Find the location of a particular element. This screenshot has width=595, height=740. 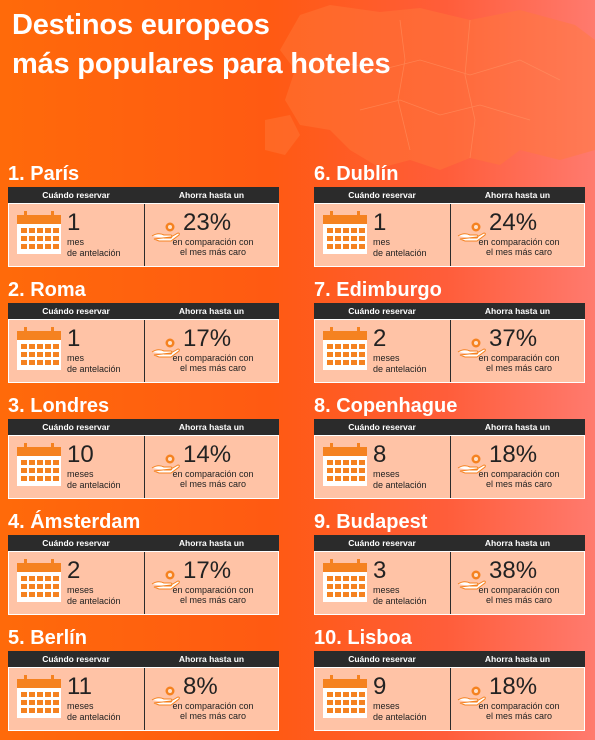

savings-percent: 18% is located at coordinates (513, 686).